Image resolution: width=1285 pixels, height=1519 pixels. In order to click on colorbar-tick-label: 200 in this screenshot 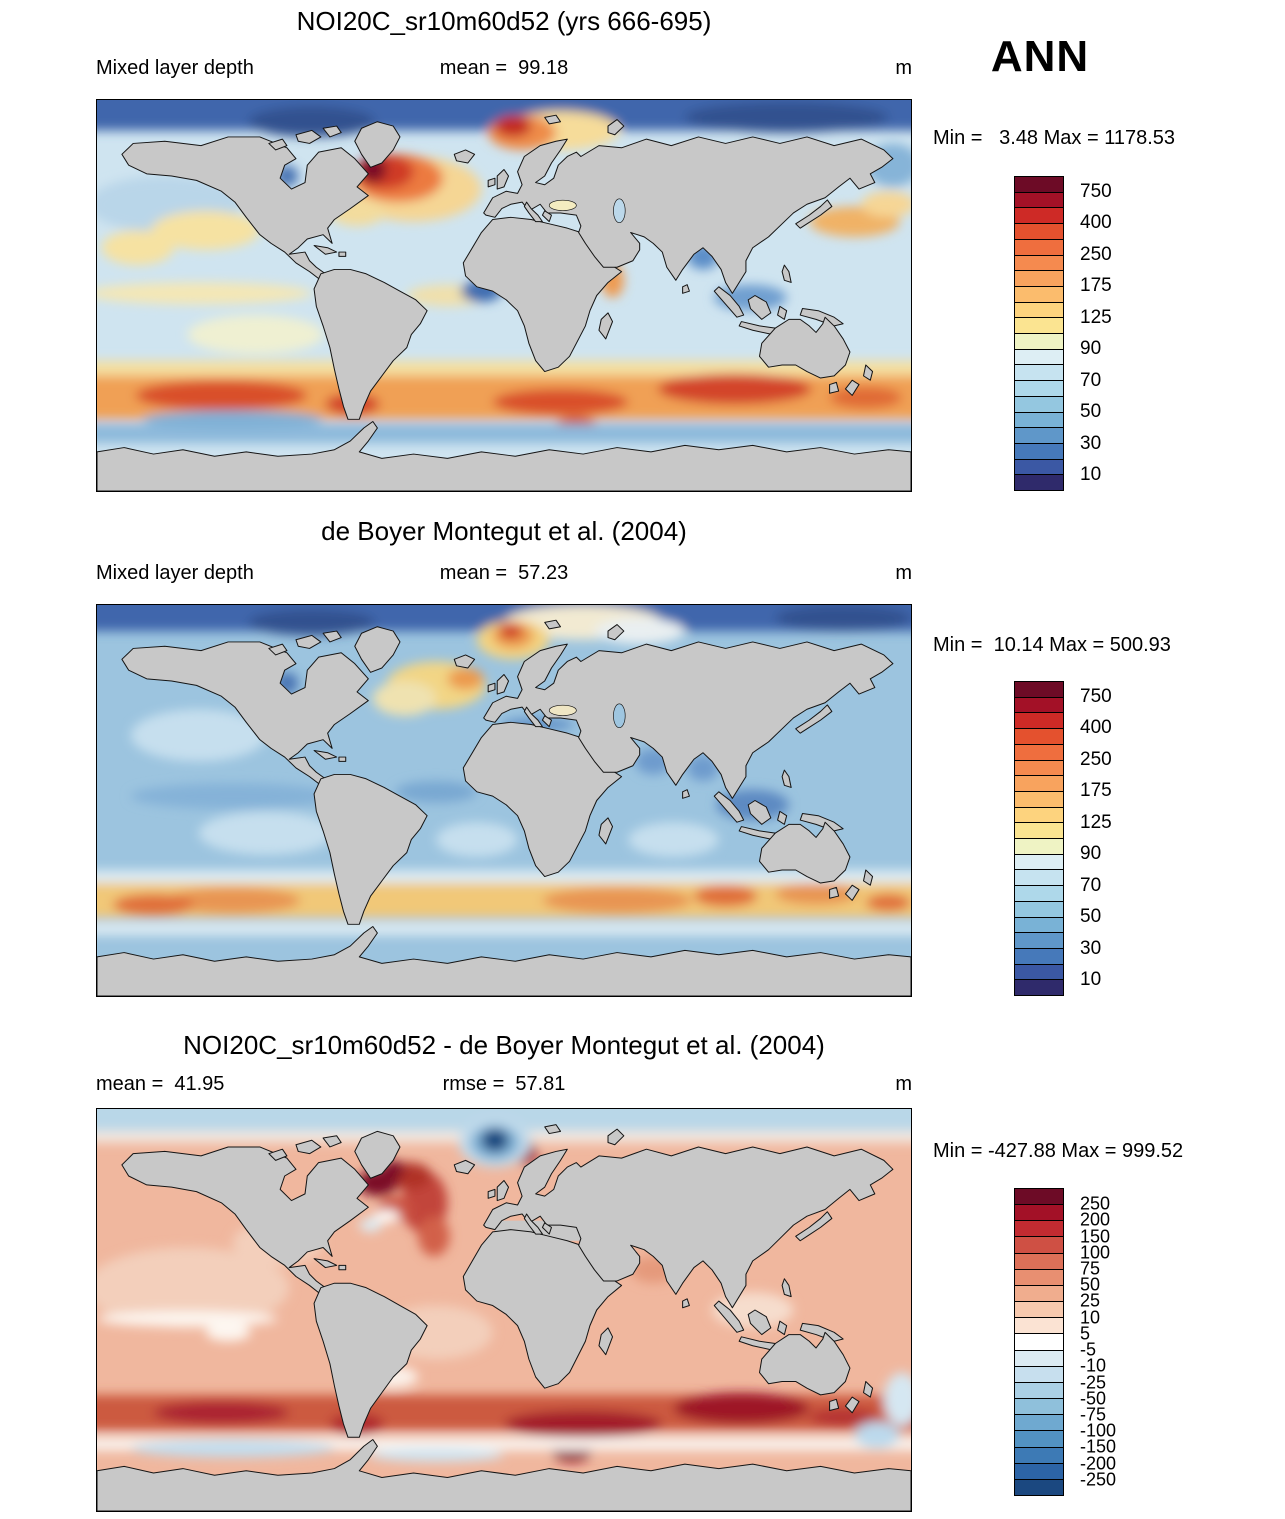, I will do `click(1095, 1219)`.